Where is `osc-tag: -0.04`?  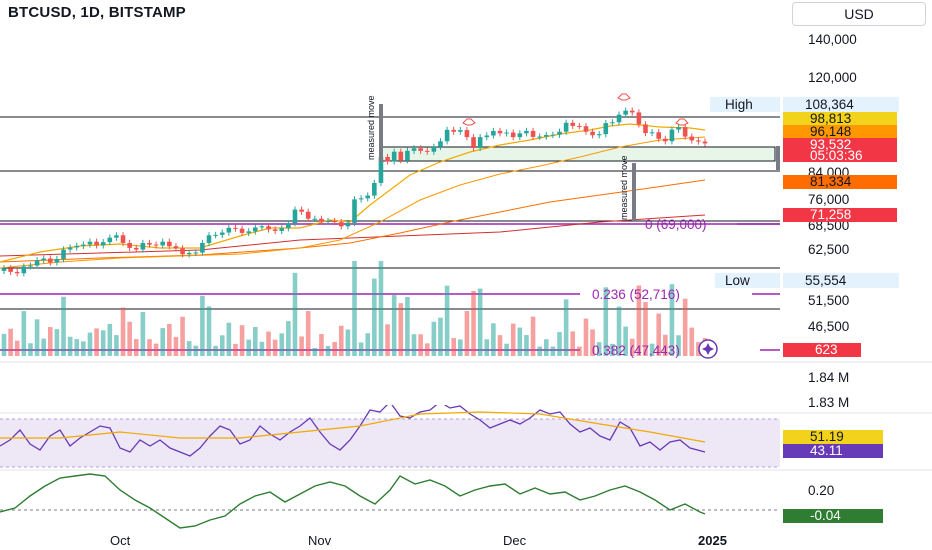
osc-tag: -0.04 is located at coordinates (833, 515).